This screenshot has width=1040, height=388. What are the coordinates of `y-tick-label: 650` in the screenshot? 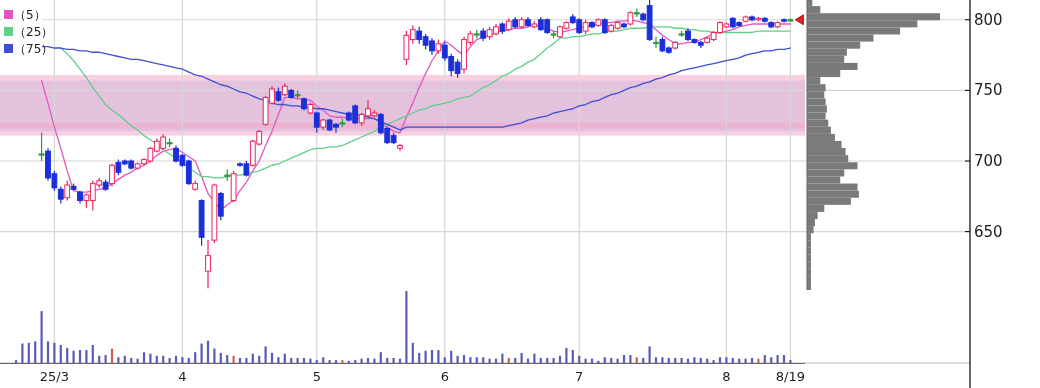 It's located at (988, 231).